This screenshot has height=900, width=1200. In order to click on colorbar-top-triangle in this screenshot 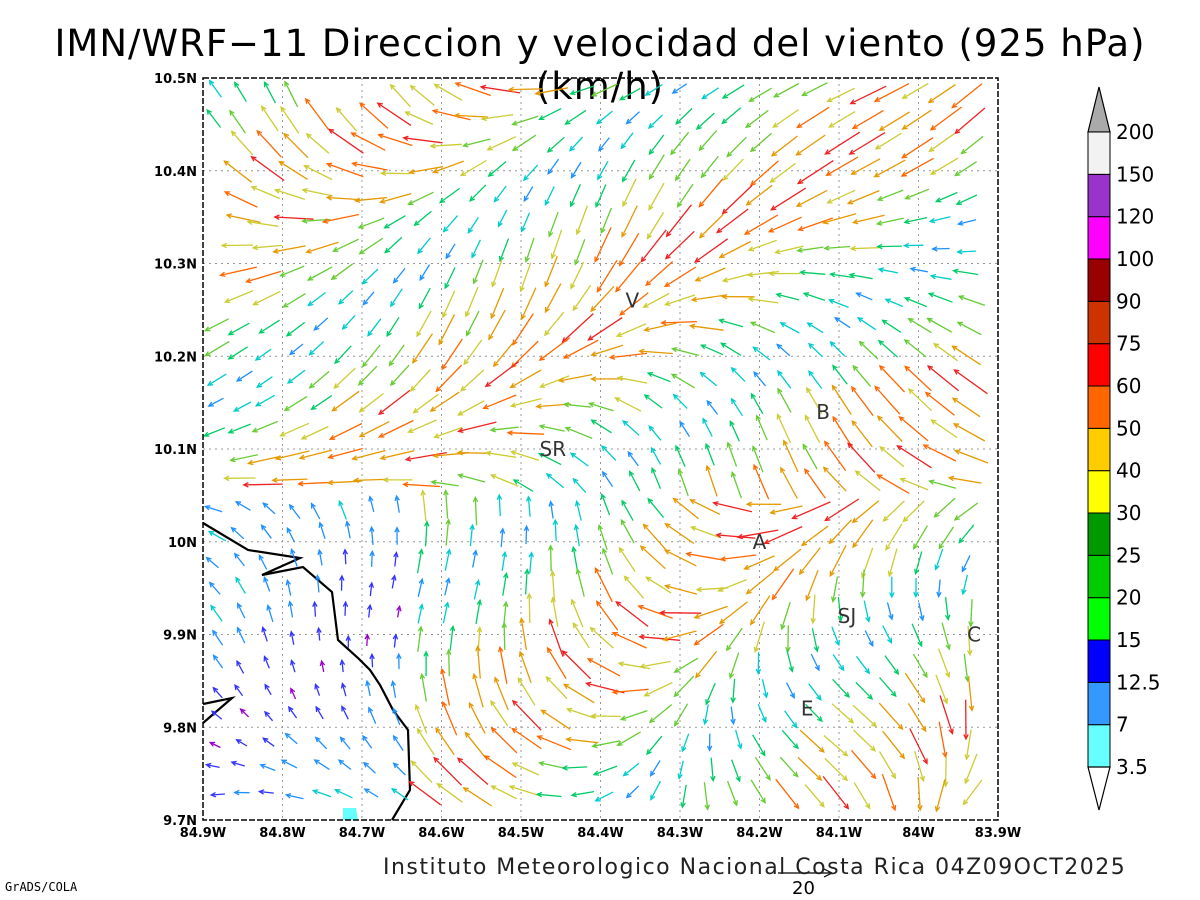, I will do `click(1099, 109)`.